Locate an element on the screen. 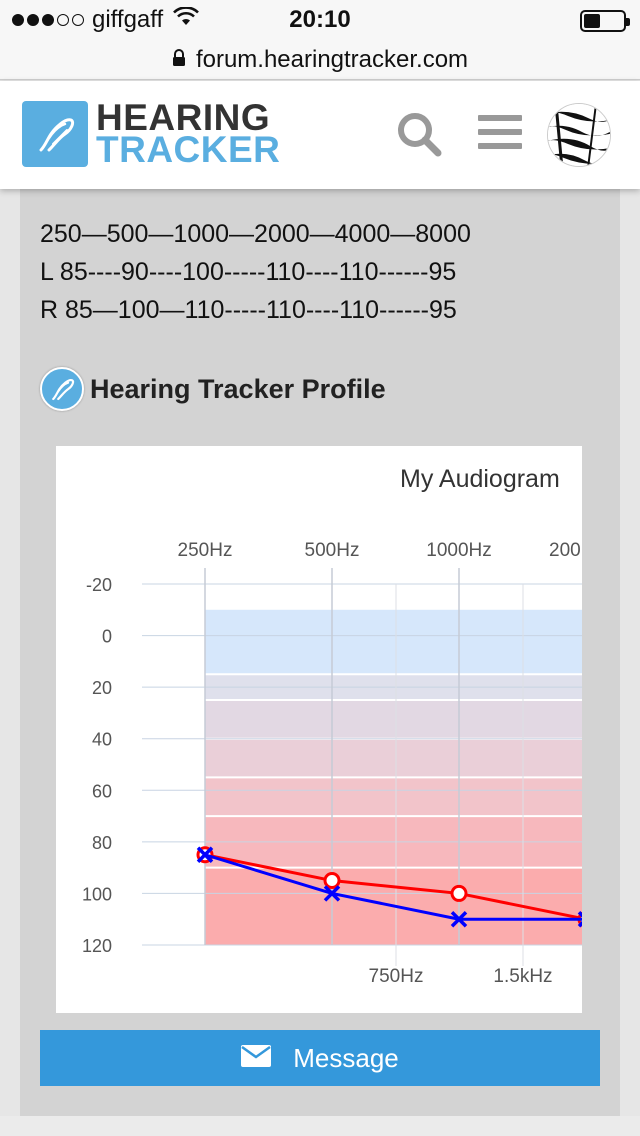 The width and height of the screenshot is (640, 1136). profile-heading: Hearing Tracker Profile is located at coordinates (213, 389).